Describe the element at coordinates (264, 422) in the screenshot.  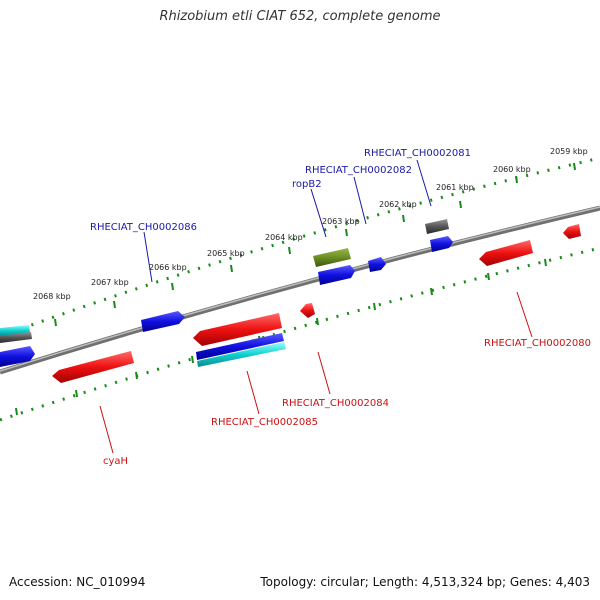
I see `label-rheciat-ch0002085: RHECIAT_CH0002085` at that location.